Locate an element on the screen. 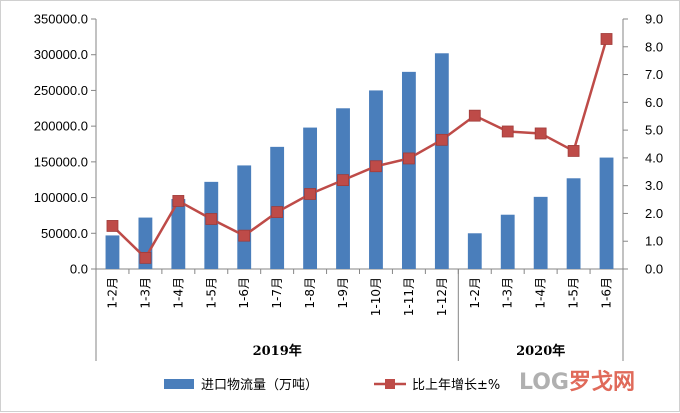 This screenshot has width=680, height=413. right-tick-label: 6.0 is located at coordinates (654, 102).